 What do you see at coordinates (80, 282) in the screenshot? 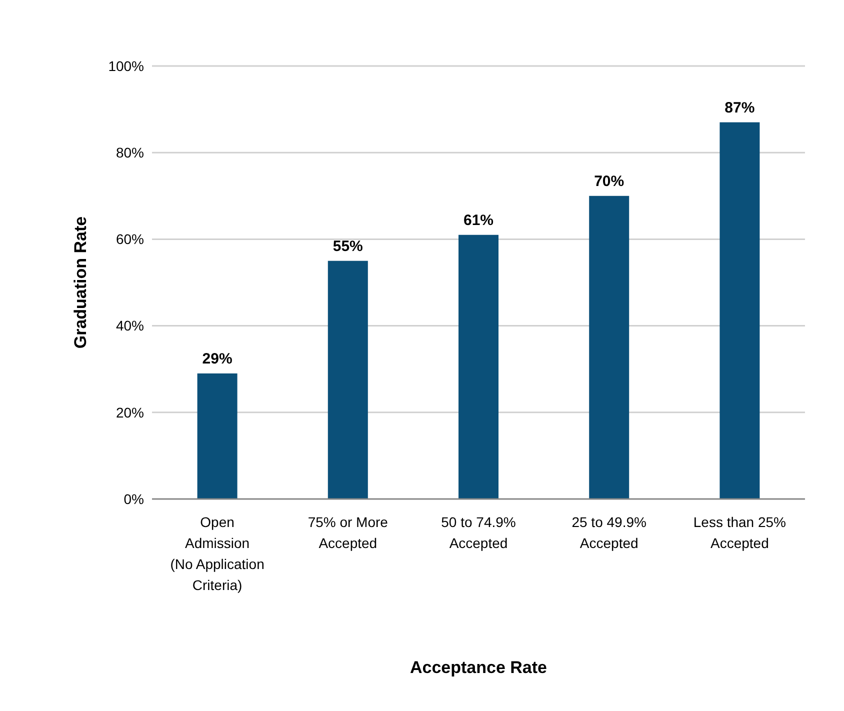
I see `y-axis-title: Graduation Rate` at bounding box center [80, 282].